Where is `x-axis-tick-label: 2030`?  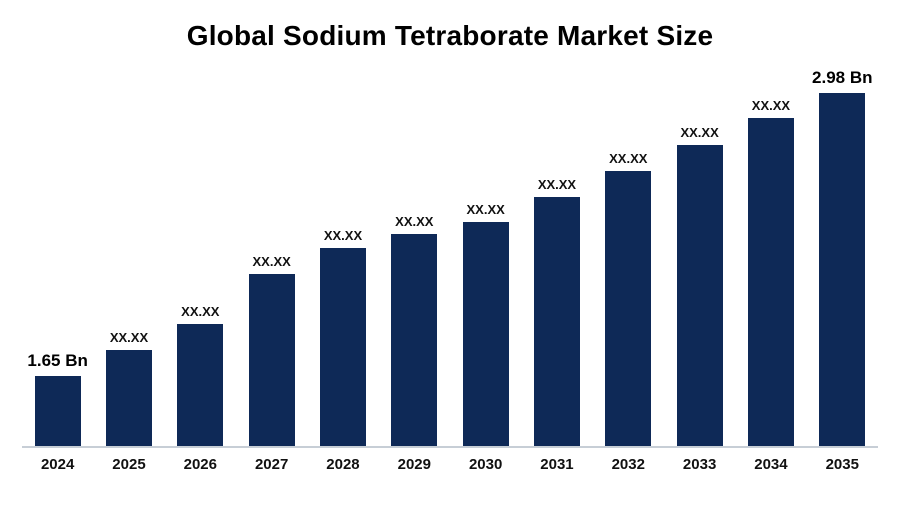 x-axis-tick-label: 2030 is located at coordinates (485, 464).